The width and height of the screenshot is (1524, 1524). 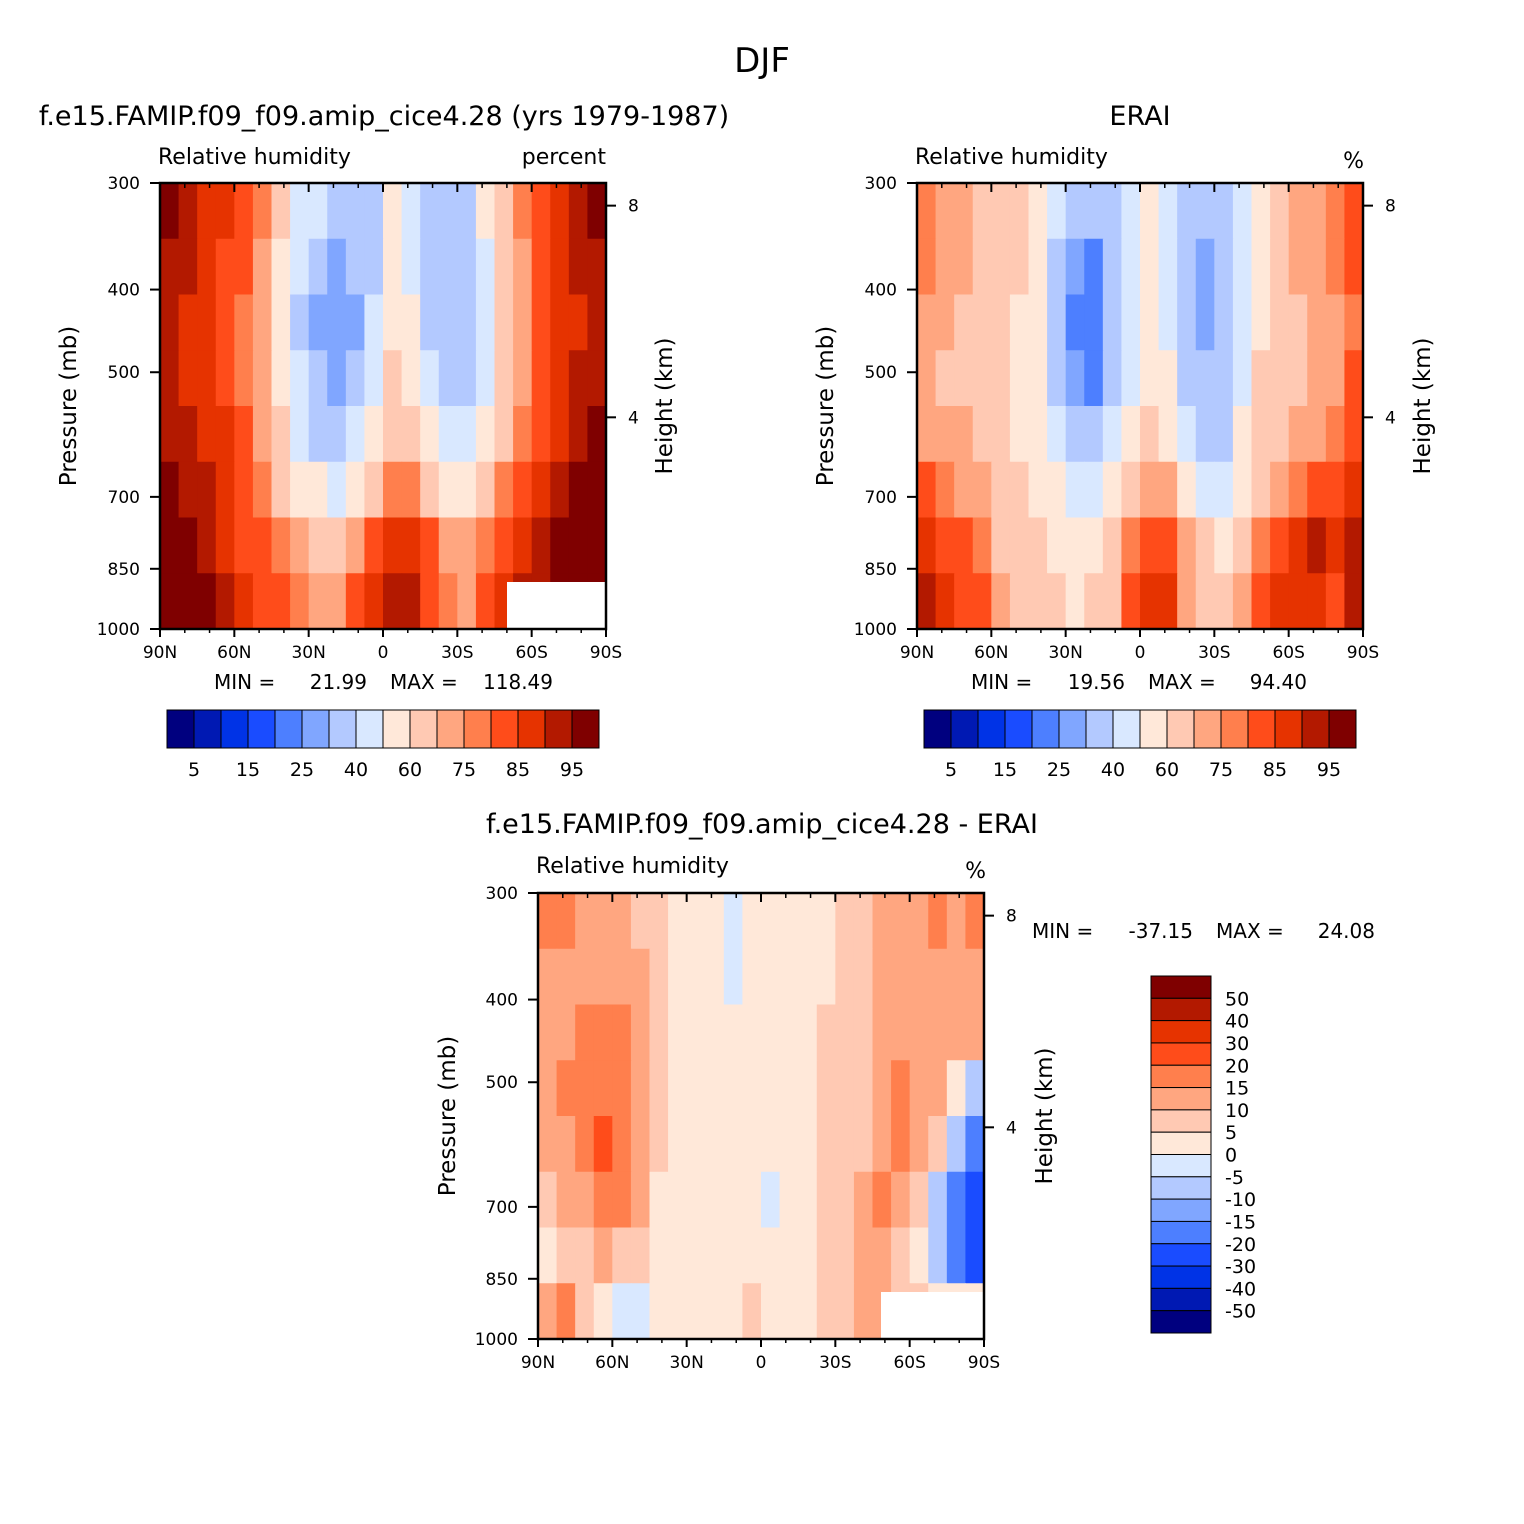 I want to click on axes: 90N 60N 30N 0 30S 60S 90S 300 400 500 700 850 1000 8 4, so click(x=746, y=1128).